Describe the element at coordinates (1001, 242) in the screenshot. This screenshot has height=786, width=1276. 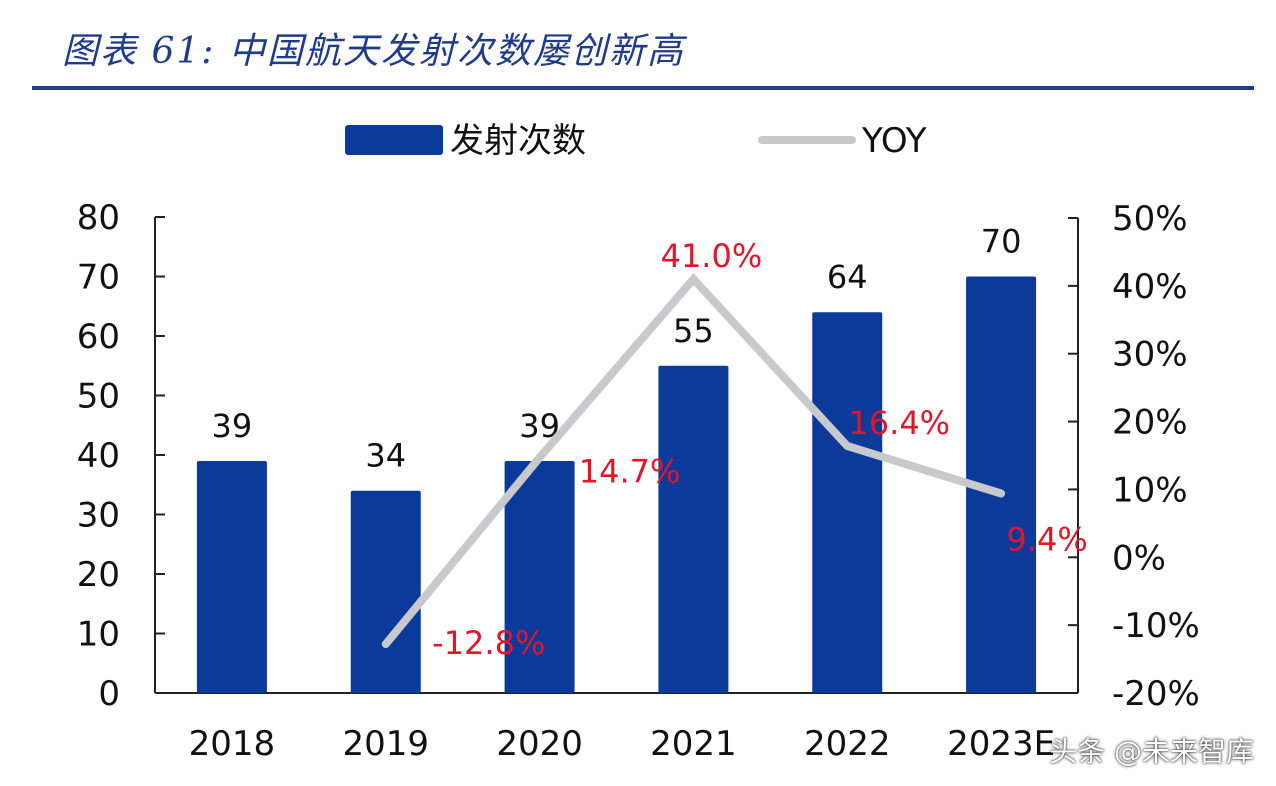
I see `bar-value-label: 70` at that location.